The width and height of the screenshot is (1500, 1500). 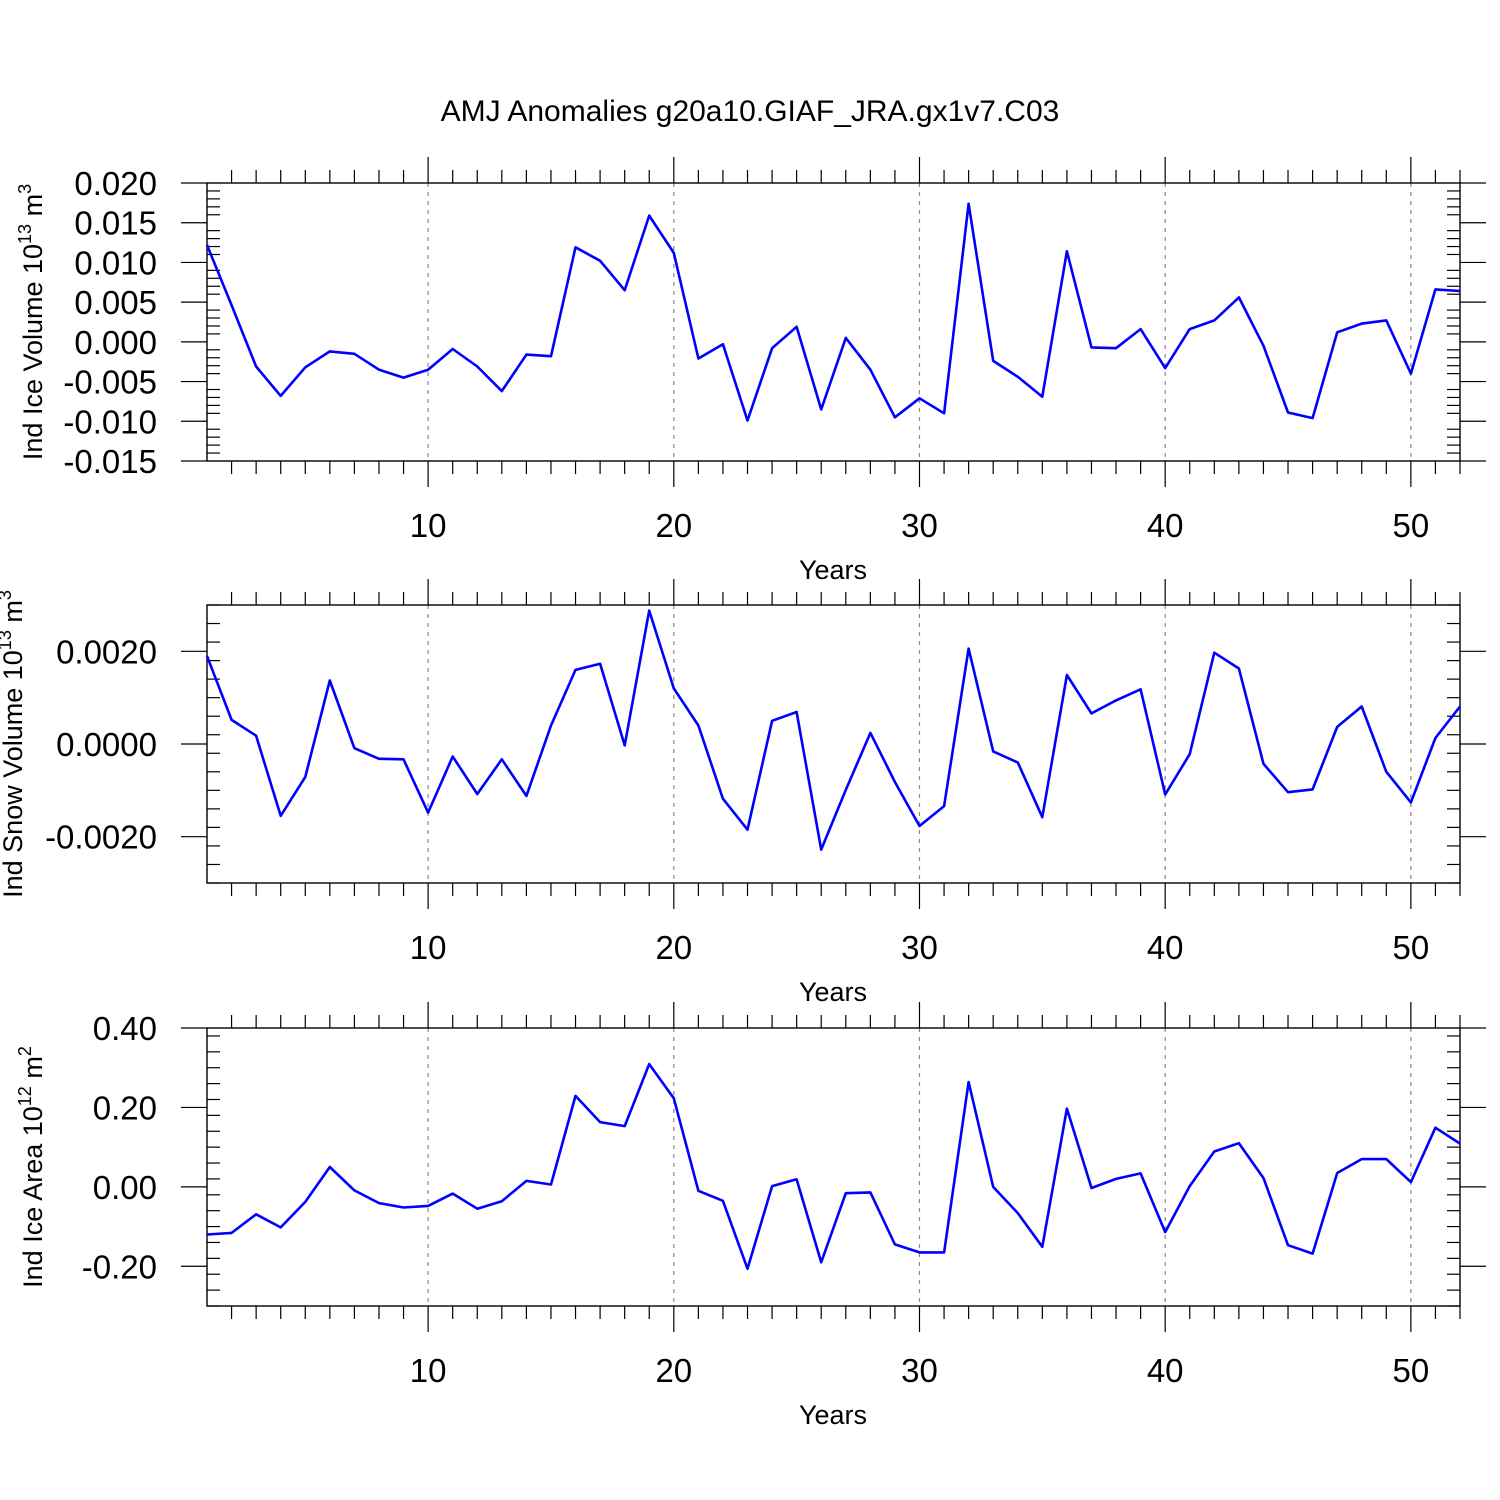 I want to click on y-axis-label: Ind Ice Area 1012 m2, so click(x=31, y=1167).